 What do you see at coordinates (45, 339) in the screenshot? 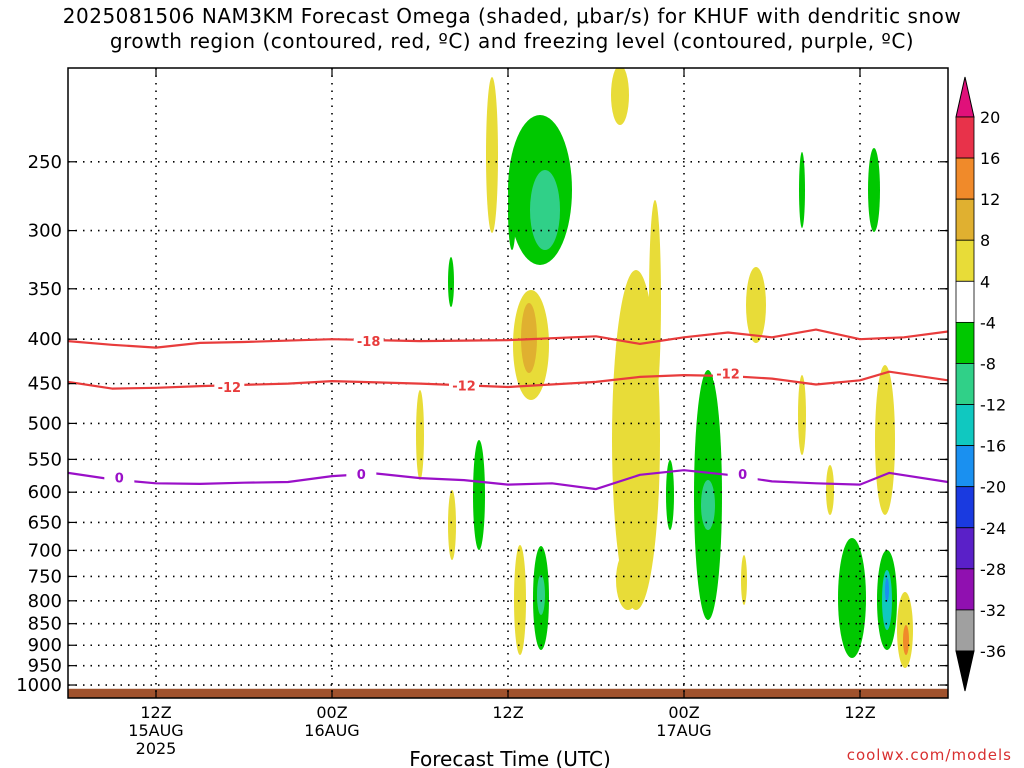
I see `y-tick-label: 400` at bounding box center [45, 339].